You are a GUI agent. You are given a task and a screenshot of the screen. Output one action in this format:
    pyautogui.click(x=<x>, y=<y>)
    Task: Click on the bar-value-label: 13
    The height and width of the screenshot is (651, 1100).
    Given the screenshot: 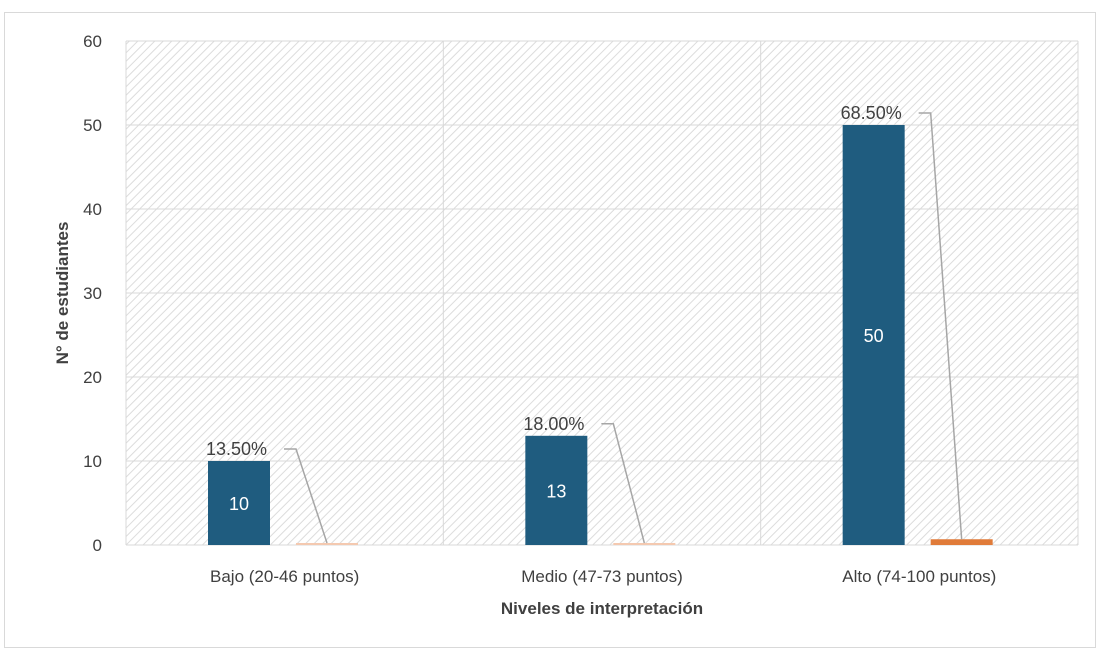 What is the action you would take?
    pyautogui.click(x=556, y=491)
    